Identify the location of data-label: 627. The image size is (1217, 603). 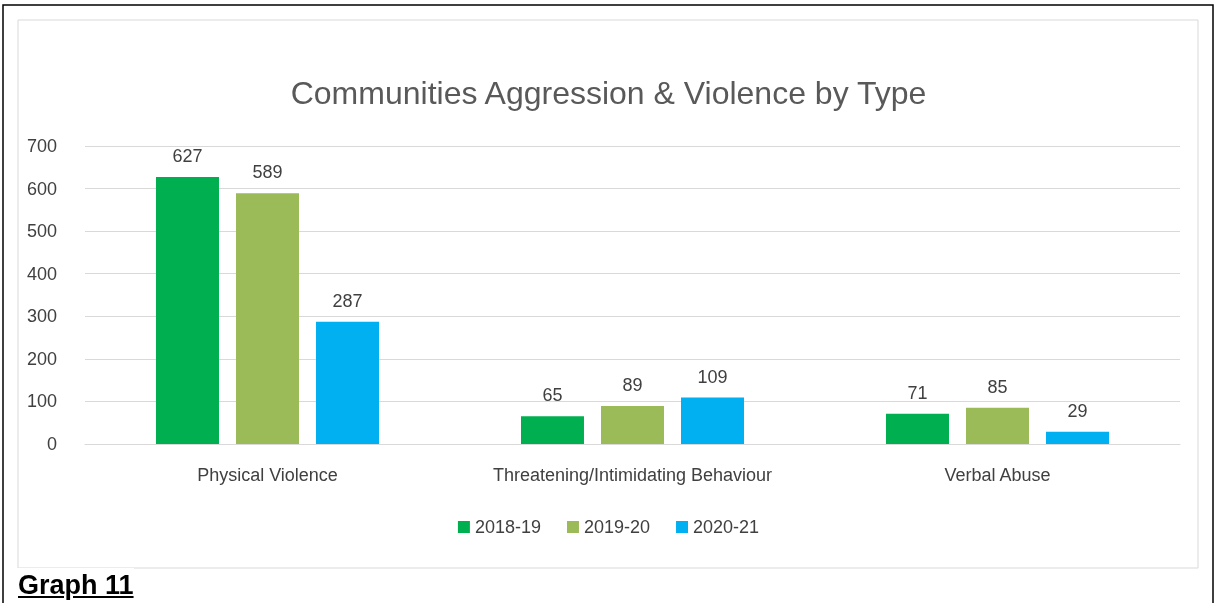
(187, 156).